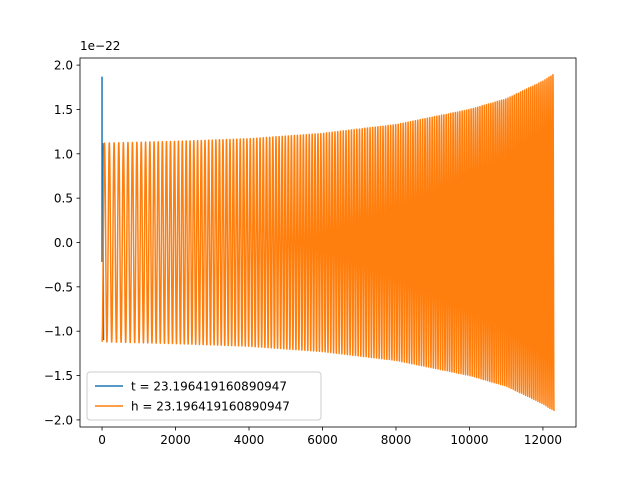 The image size is (640, 480). What do you see at coordinates (322, 440) in the screenshot?
I see `x-tick-label: 6000` at bounding box center [322, 440].